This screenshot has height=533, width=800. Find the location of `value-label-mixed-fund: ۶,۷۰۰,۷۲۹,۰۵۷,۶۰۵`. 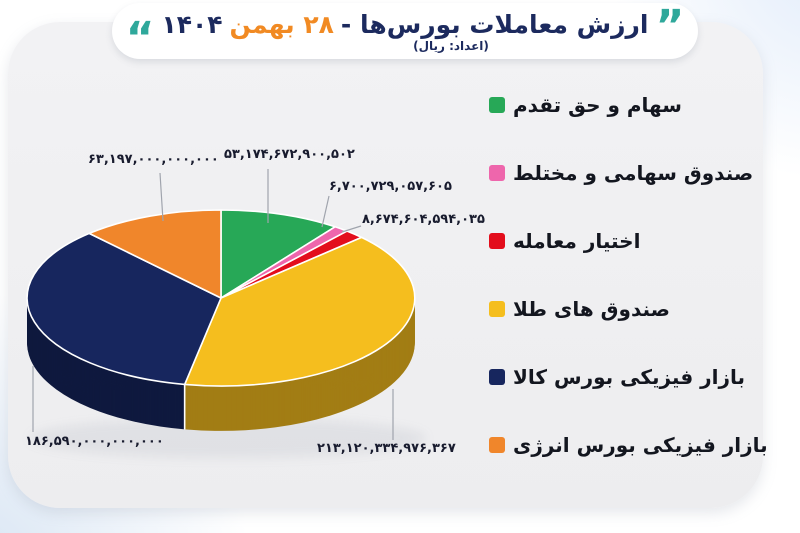

value-label-mixed-fund: ۶,۷۰۰,۷۲۹,۰۵۷,۶۰۵ is located at coordinates (390, 186).